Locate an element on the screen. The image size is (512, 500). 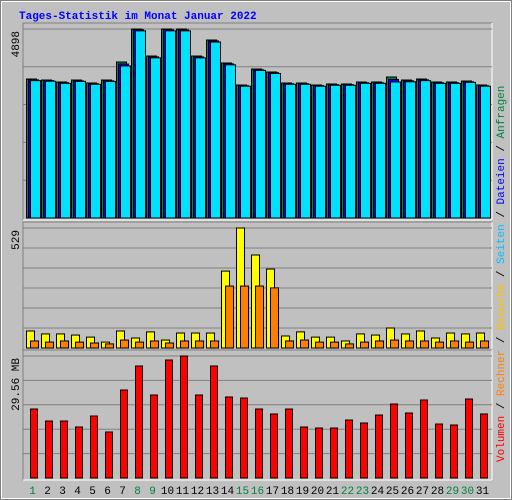
x-tick-label: 11 is located at coordinates (183, 492).